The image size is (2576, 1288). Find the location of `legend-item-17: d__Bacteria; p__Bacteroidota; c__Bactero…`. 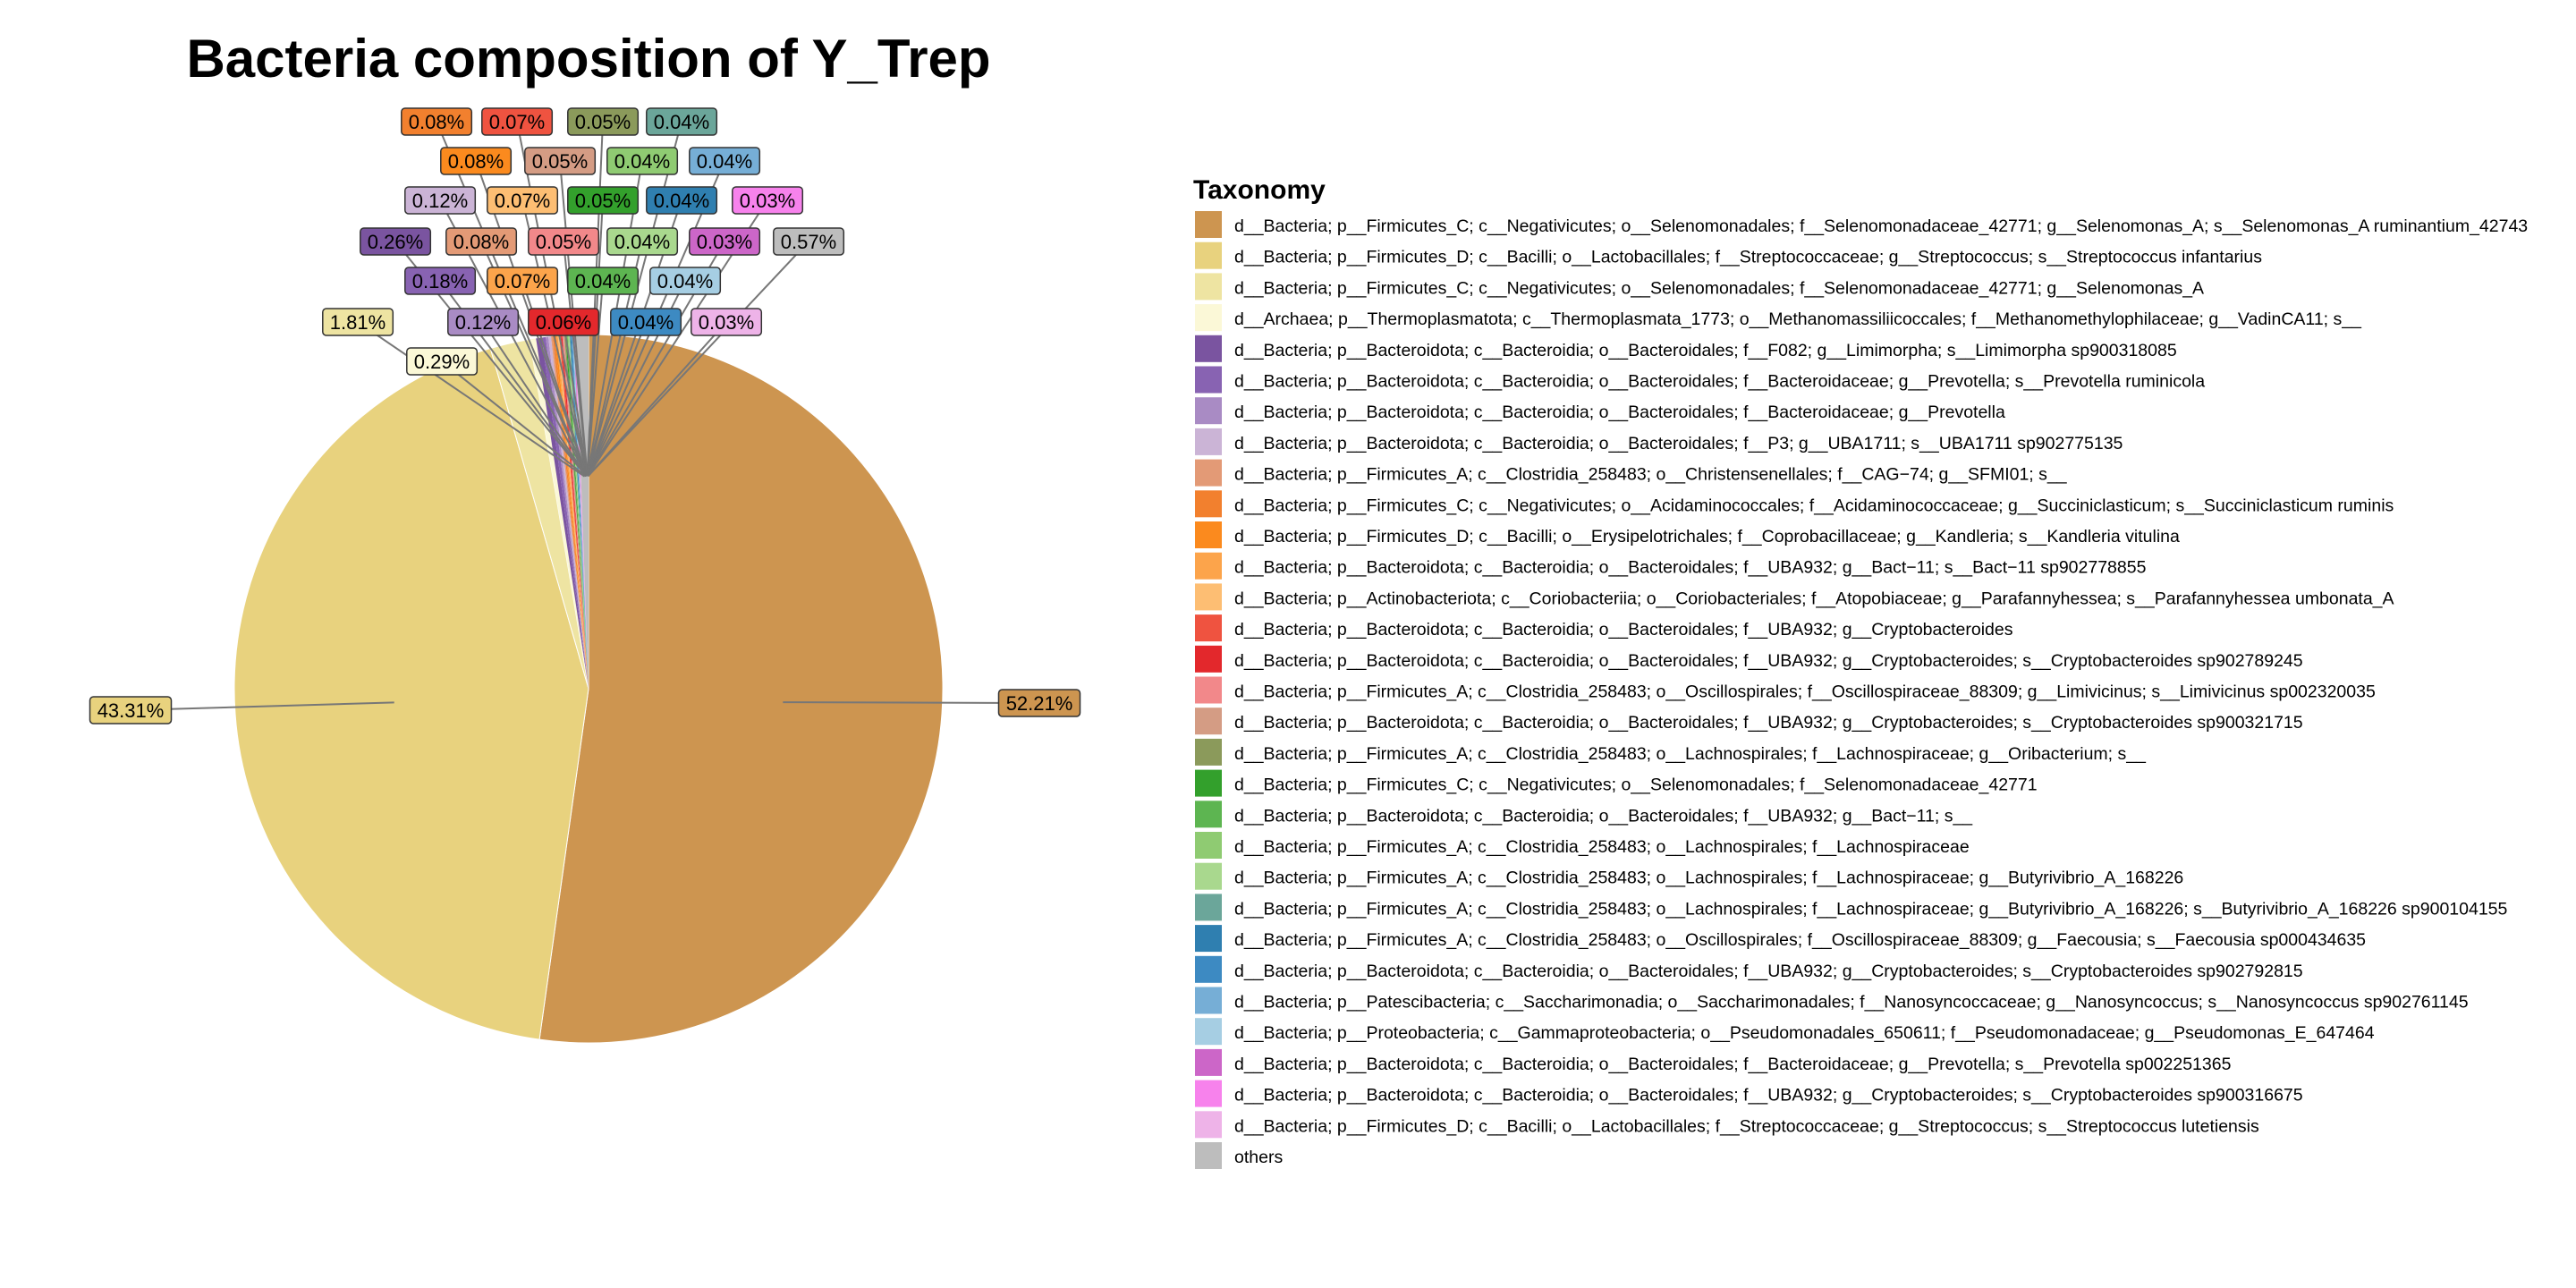

legend-item-17: d__Bacteria; p__Bacteroidota; c__Bactero… is located at coordinates (1749, 721).